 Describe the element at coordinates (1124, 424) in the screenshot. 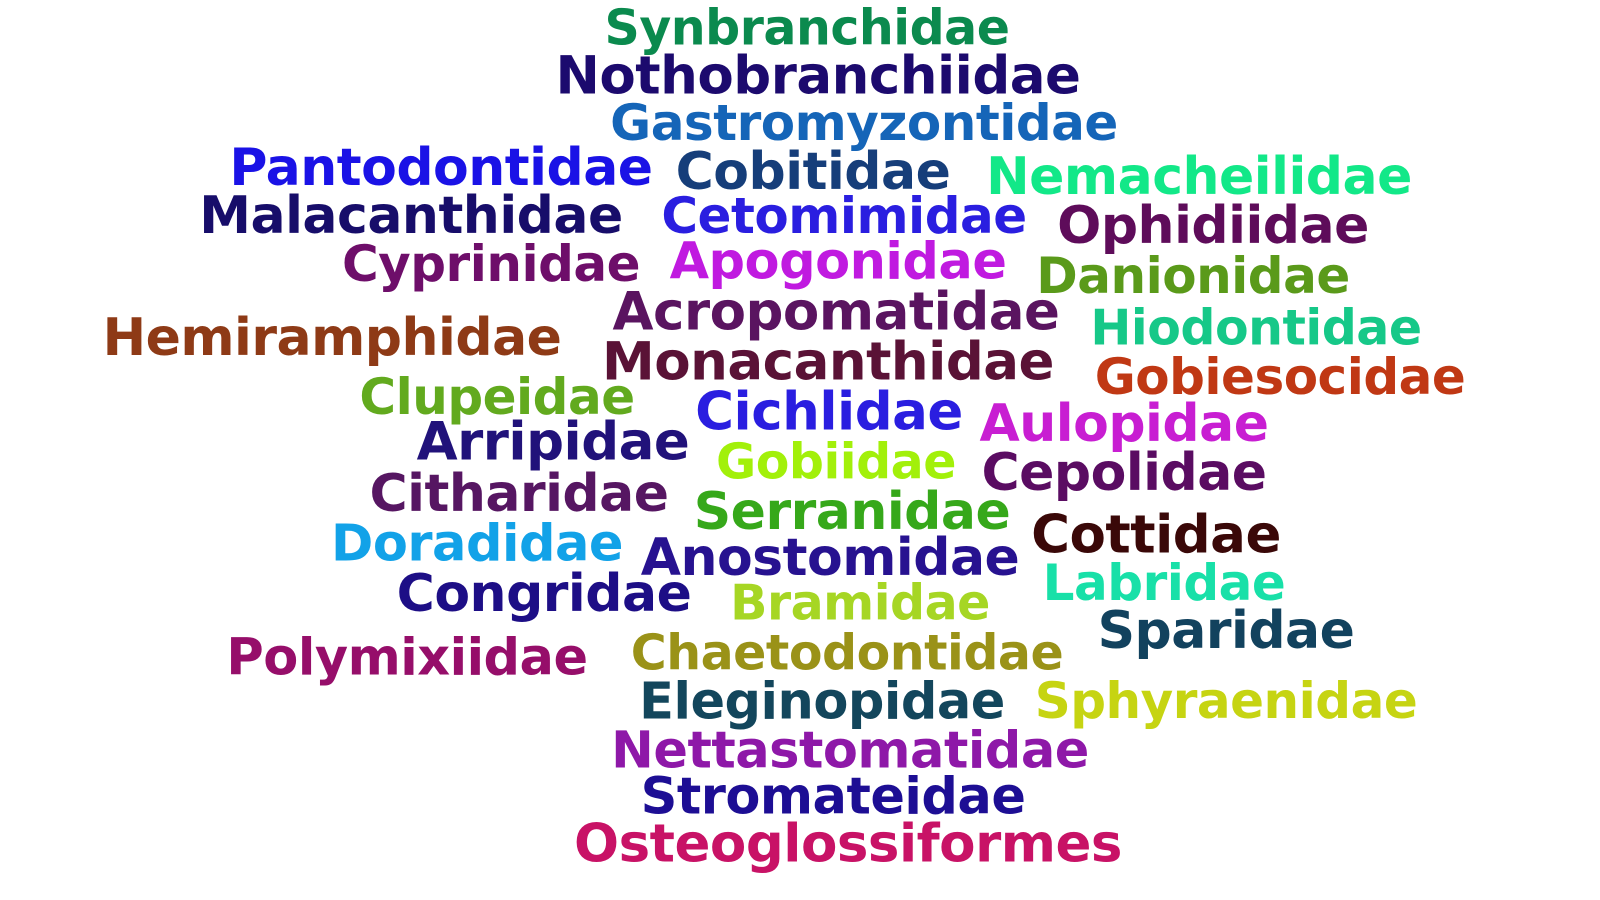

I see `word-aulopidae: Aulopidae` at that location.